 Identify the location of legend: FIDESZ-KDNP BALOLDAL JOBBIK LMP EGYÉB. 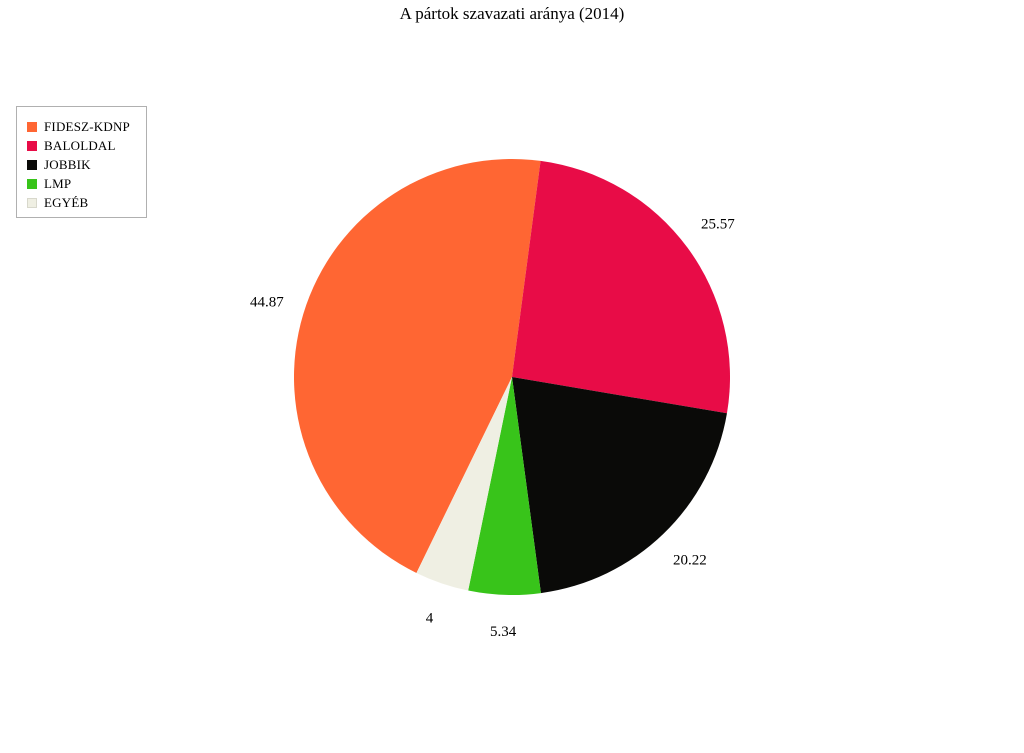
(81, 162).